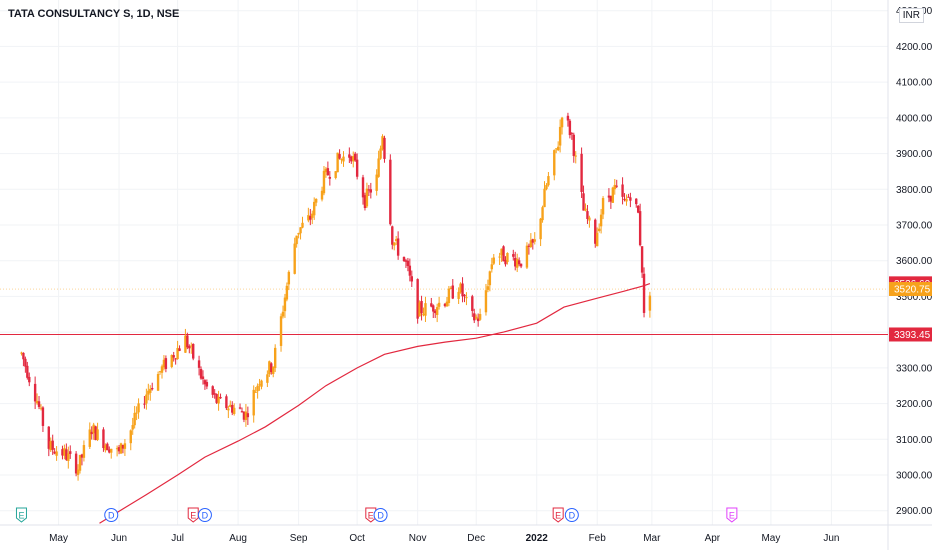 This screenshot has width=932, height=555. What do you see at coordinates (914, 47) in the screenshot?
I see `y-tick-label: 4200.00` at bounding box center [914, 47].